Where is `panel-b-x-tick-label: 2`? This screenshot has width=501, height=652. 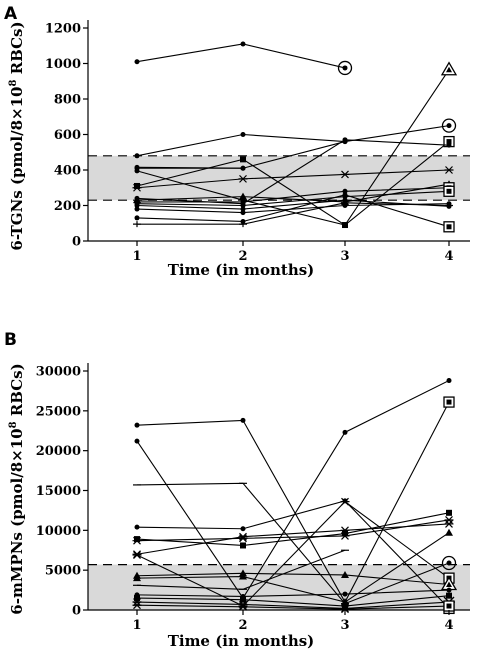
panel-b-x-tick-label: 2 is located at coordinates (242, 625).